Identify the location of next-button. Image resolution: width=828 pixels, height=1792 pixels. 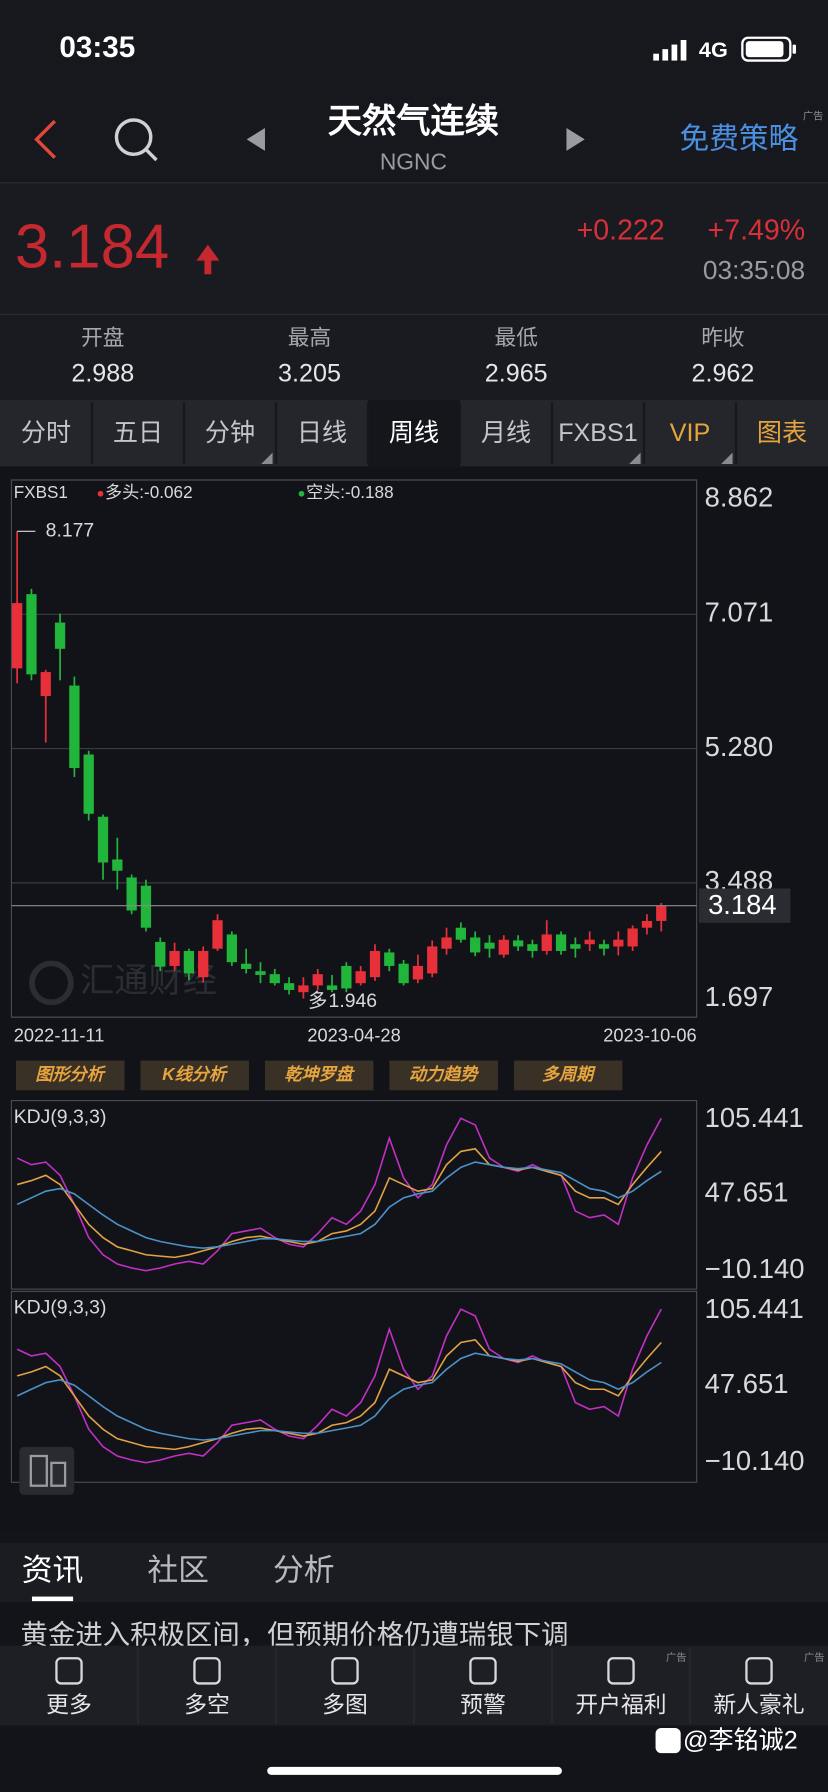
(575, 139).